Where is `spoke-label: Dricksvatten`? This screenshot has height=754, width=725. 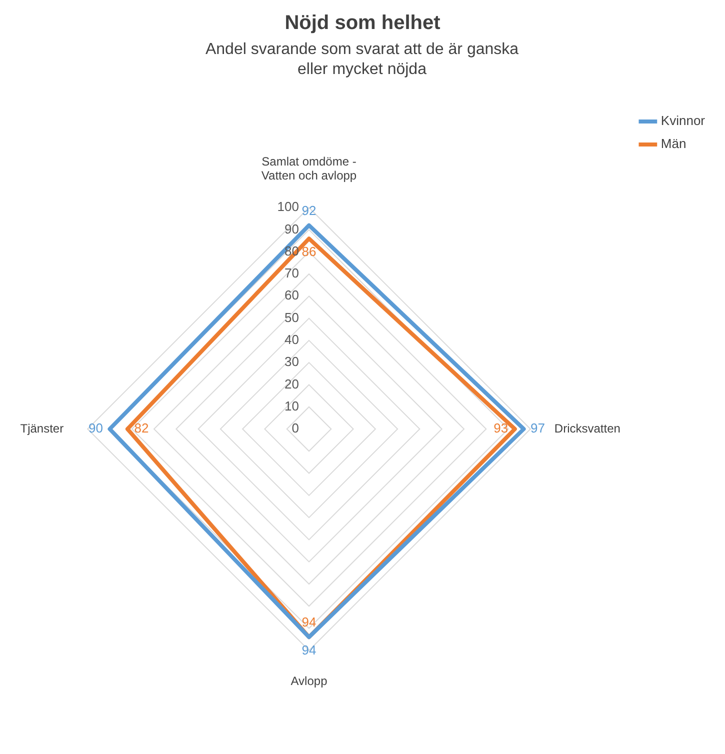 spoke-label: Dricksvatten is located at coordinates (587, 428).